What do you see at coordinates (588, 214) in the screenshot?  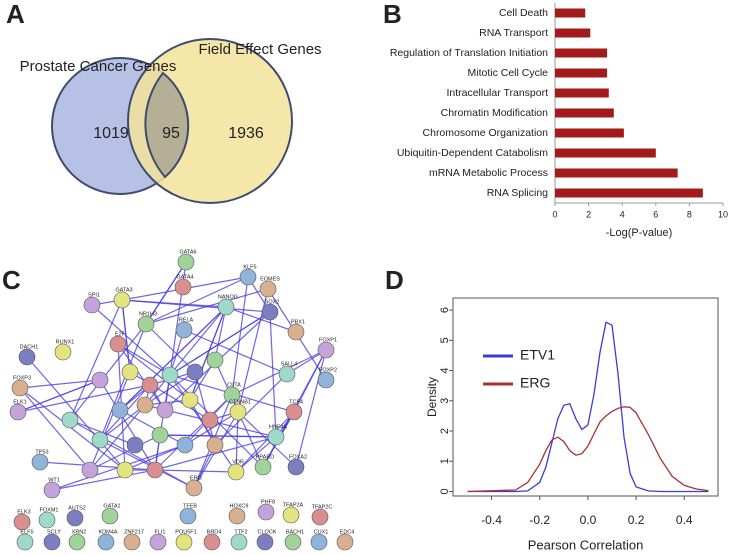 I see `x-tick-label: 2` at bounding box center [588, 214].